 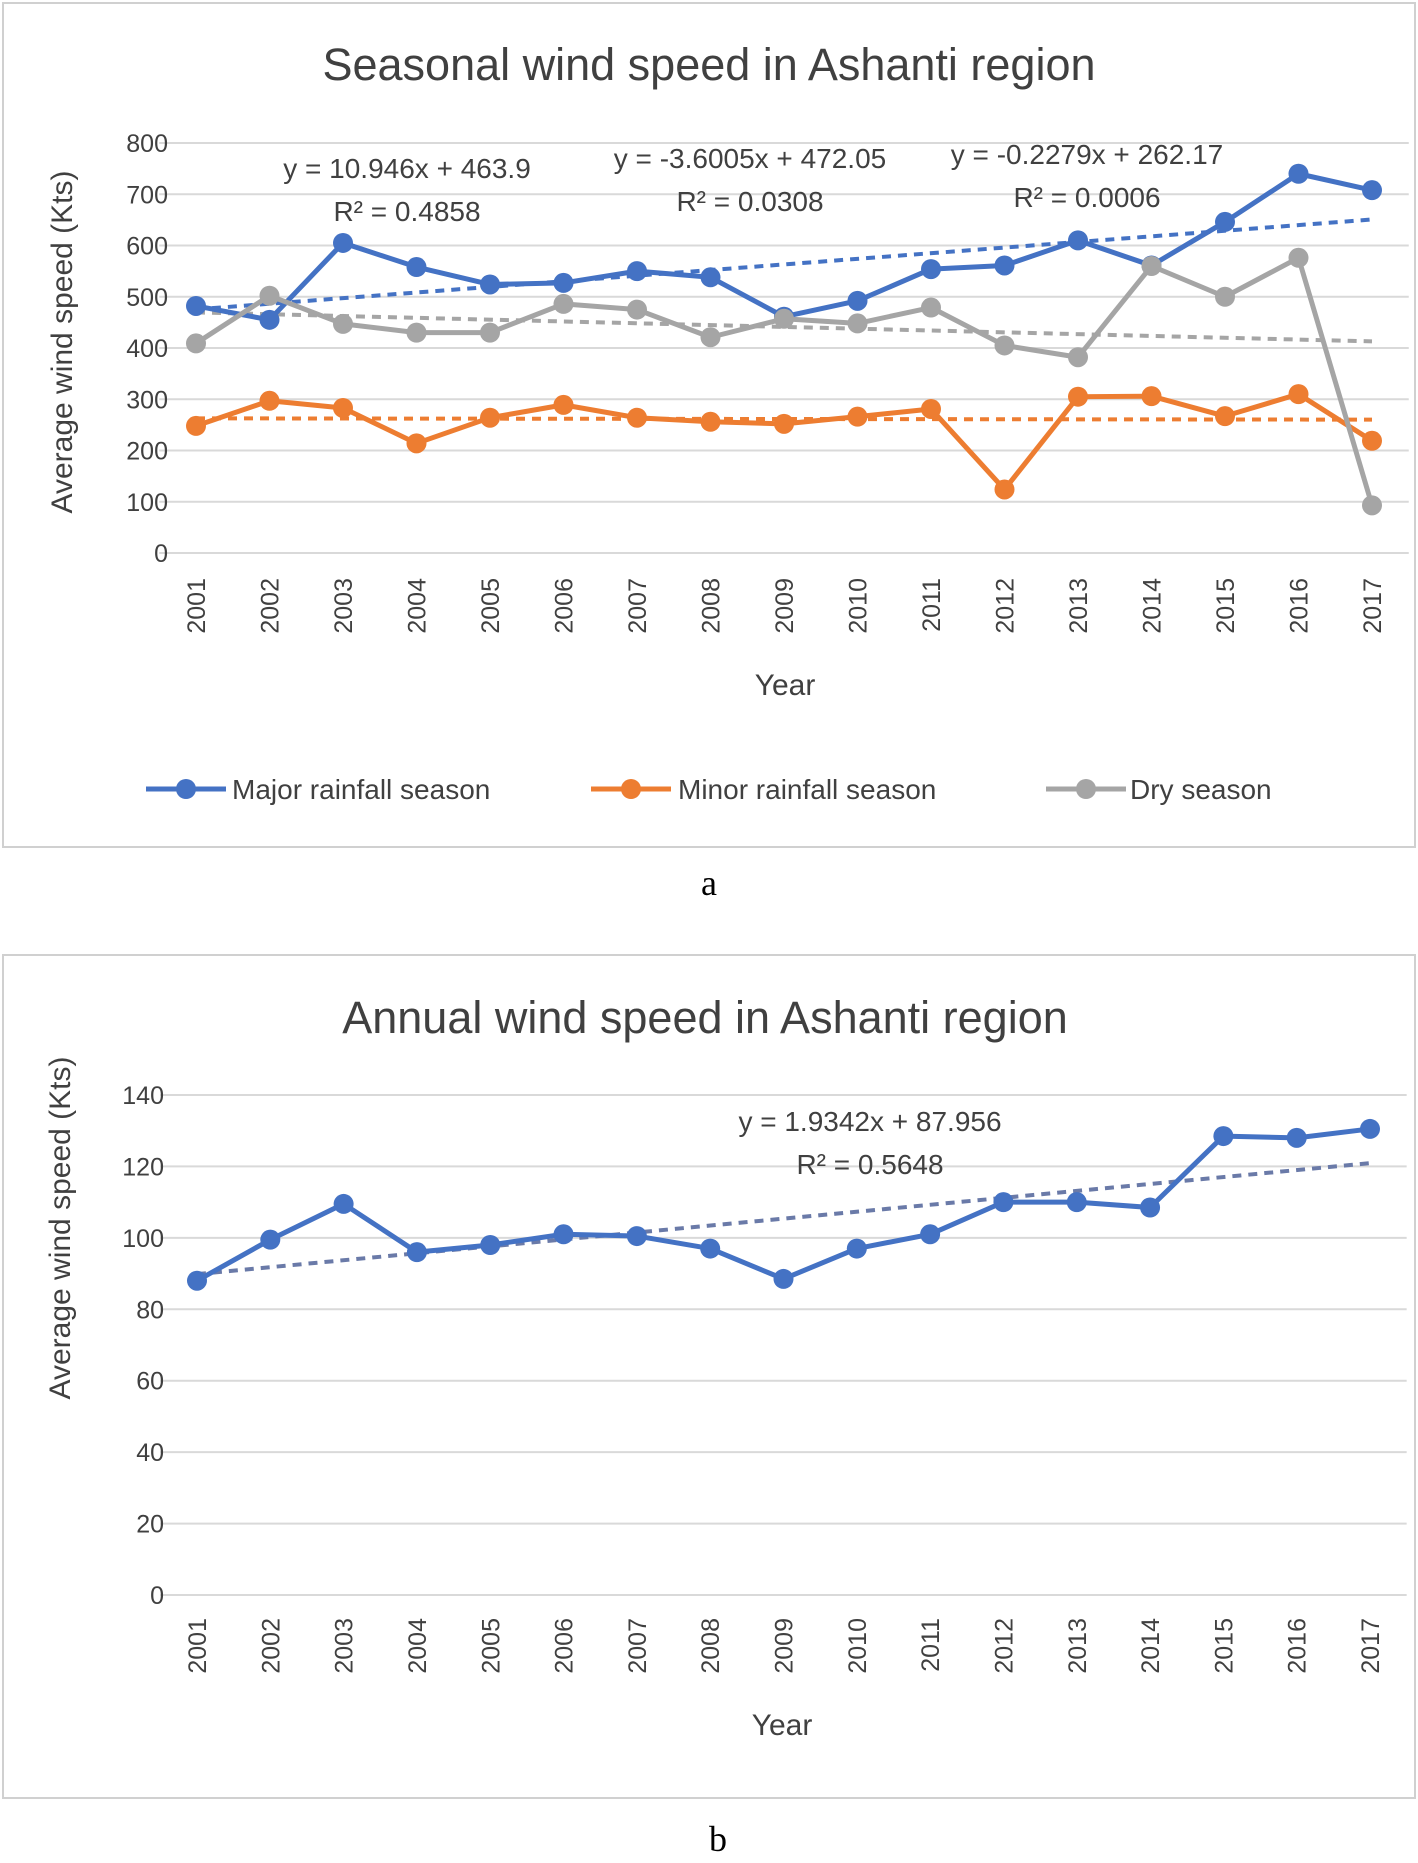 I want to click on y-tick-label: 600, so click(x=147, y=247).